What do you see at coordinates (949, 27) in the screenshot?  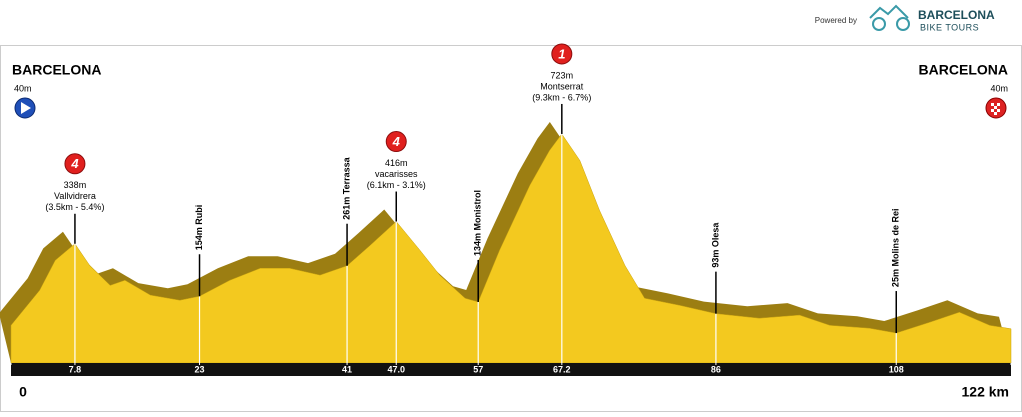 I see `brand-sub: BIKE TOURS` at bounding box center [949, 27].